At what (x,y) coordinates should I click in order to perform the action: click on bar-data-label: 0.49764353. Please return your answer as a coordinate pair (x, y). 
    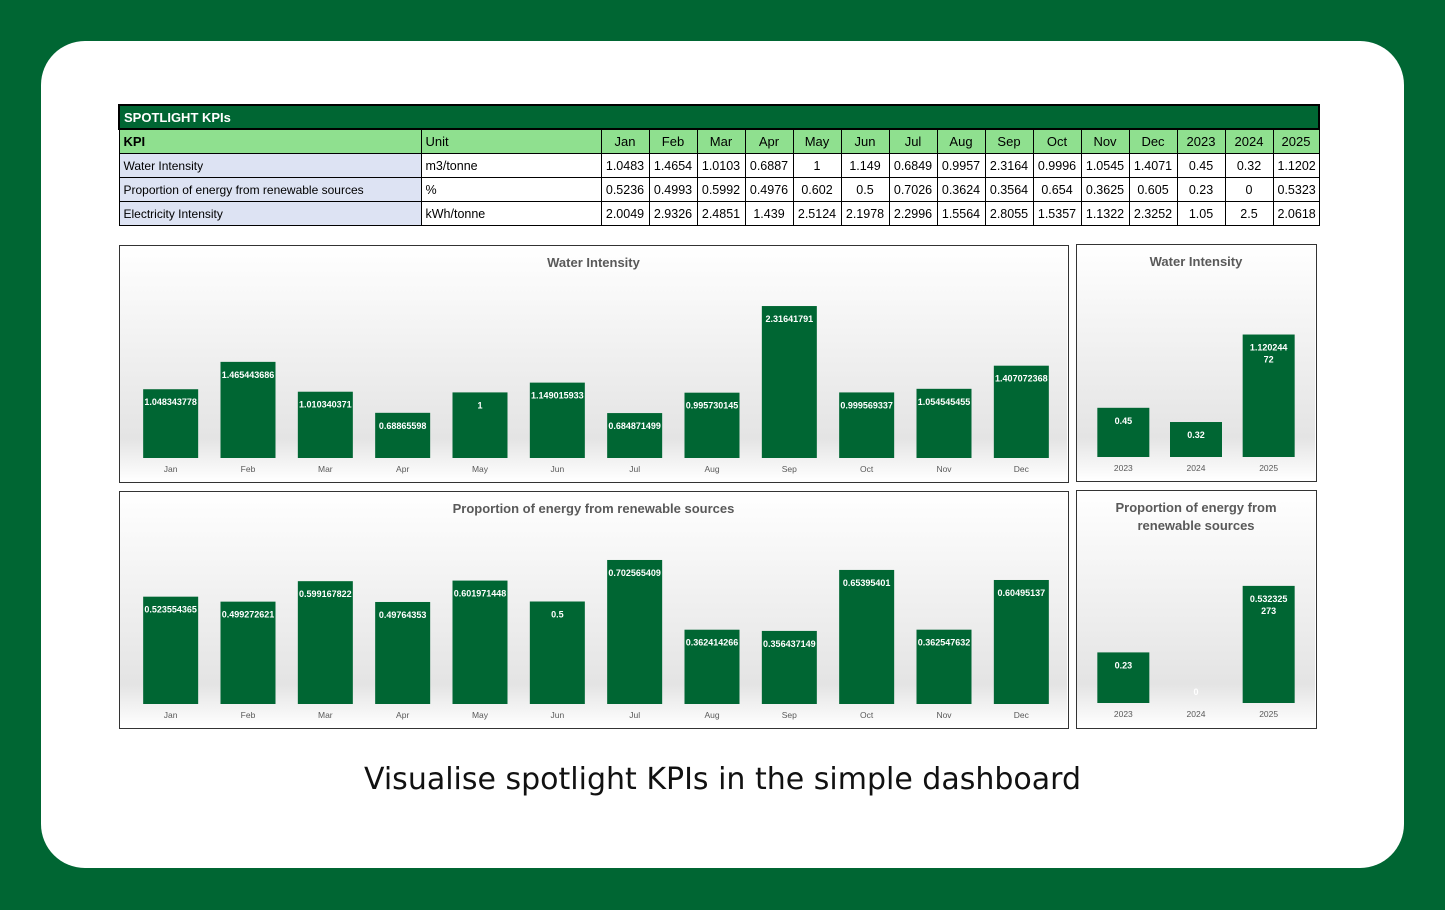
    Looking at the image, I should click on (403, 615).